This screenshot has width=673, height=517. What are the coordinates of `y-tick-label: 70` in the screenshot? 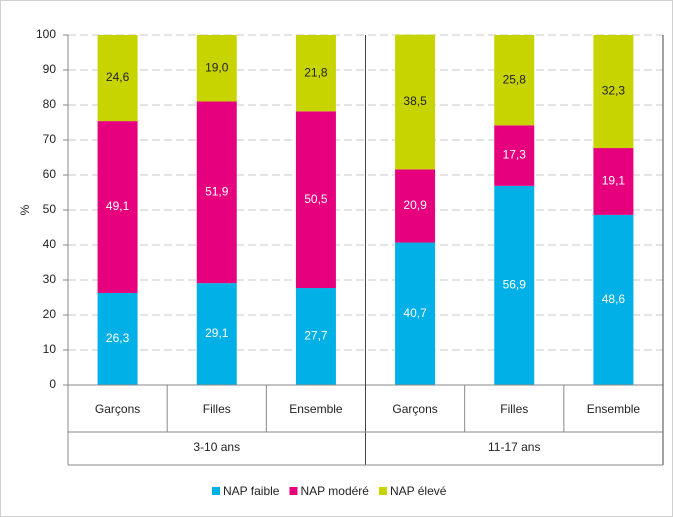 It's located at (50, 139).